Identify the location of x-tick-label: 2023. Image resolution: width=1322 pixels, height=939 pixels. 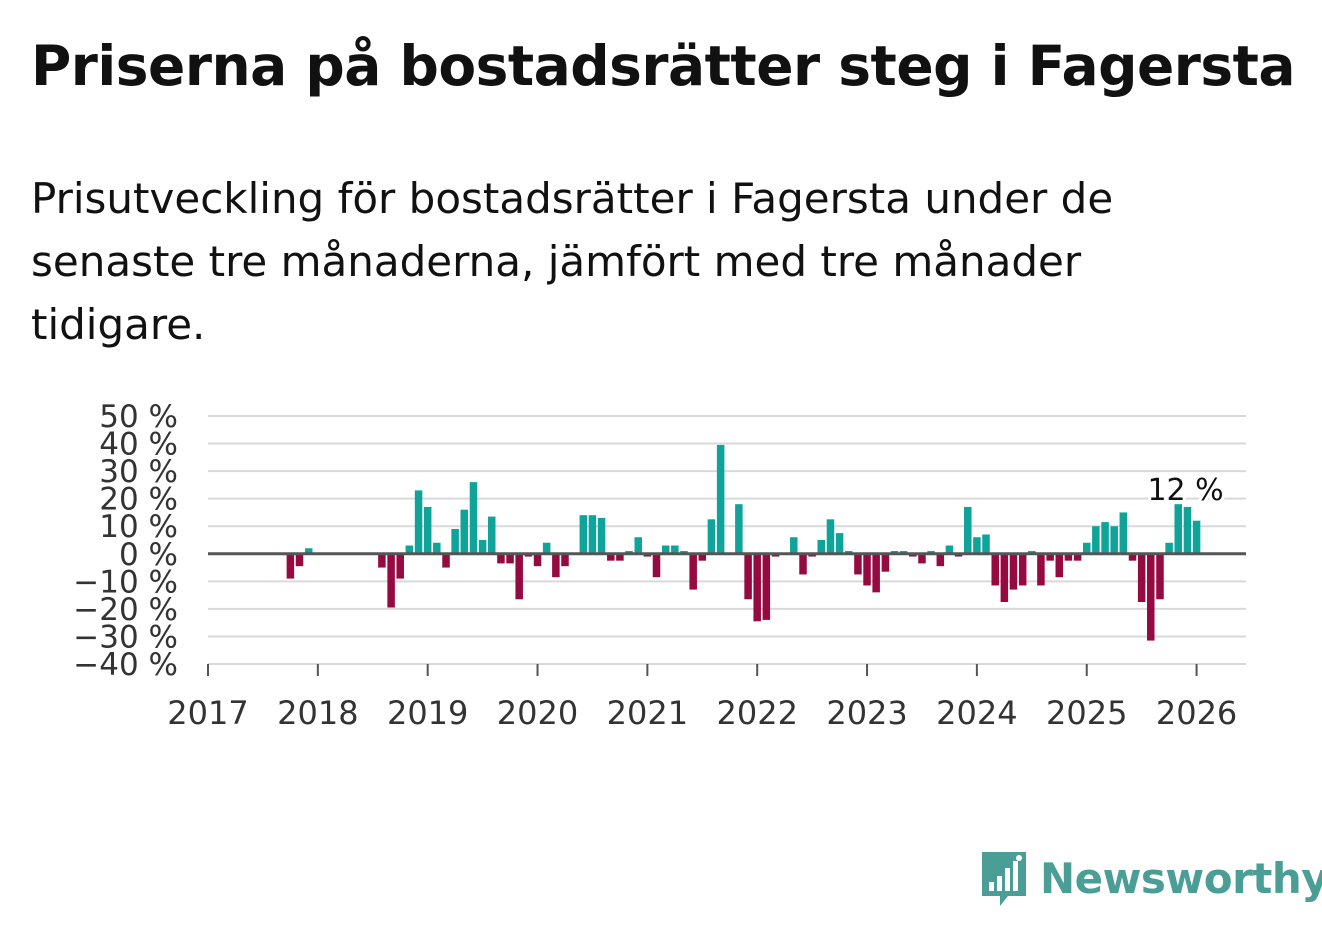
(866, 713).